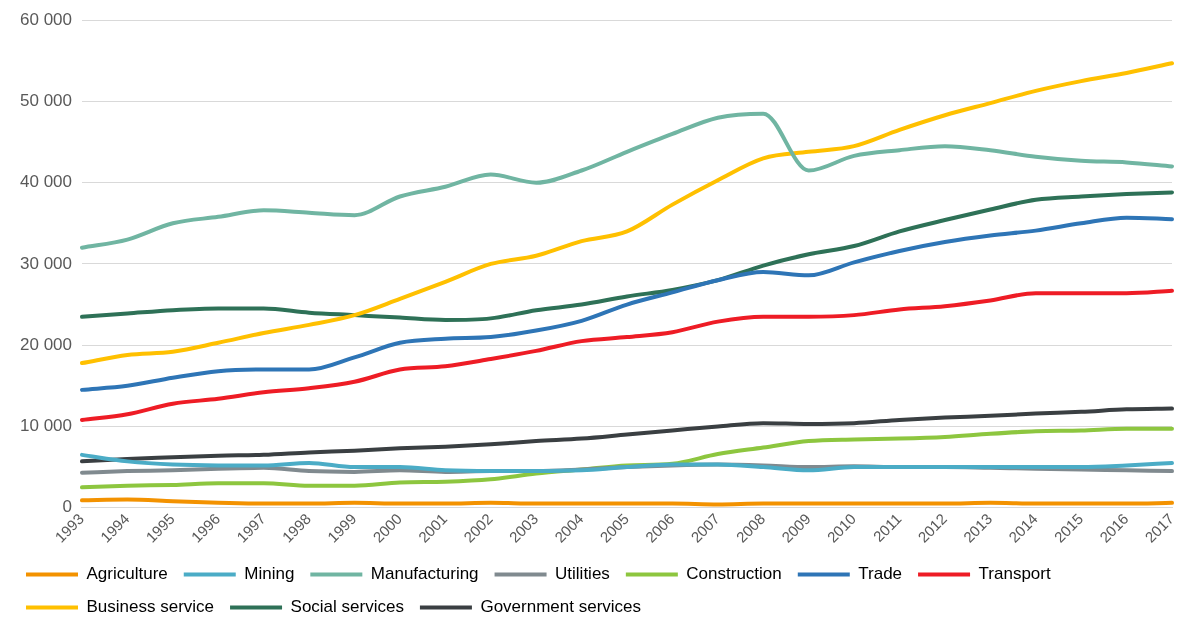 This screenshot has width=1192, height=632. I want to click on legend-label: Transport, so click(1014, 574).